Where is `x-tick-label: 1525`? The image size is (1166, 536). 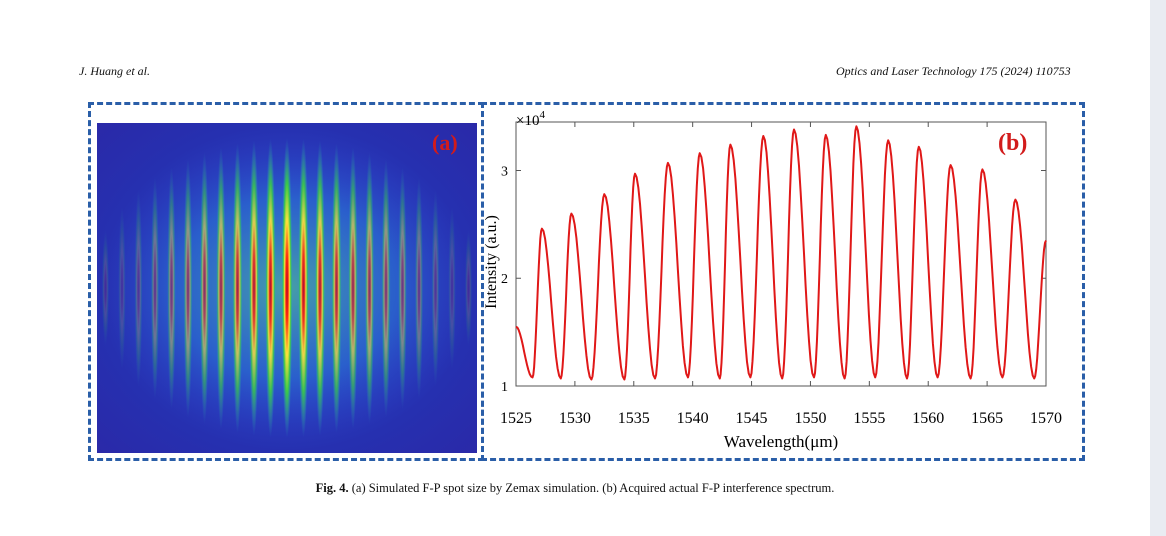
x-tick-label: 1525 is located at coordinates (516, 418).